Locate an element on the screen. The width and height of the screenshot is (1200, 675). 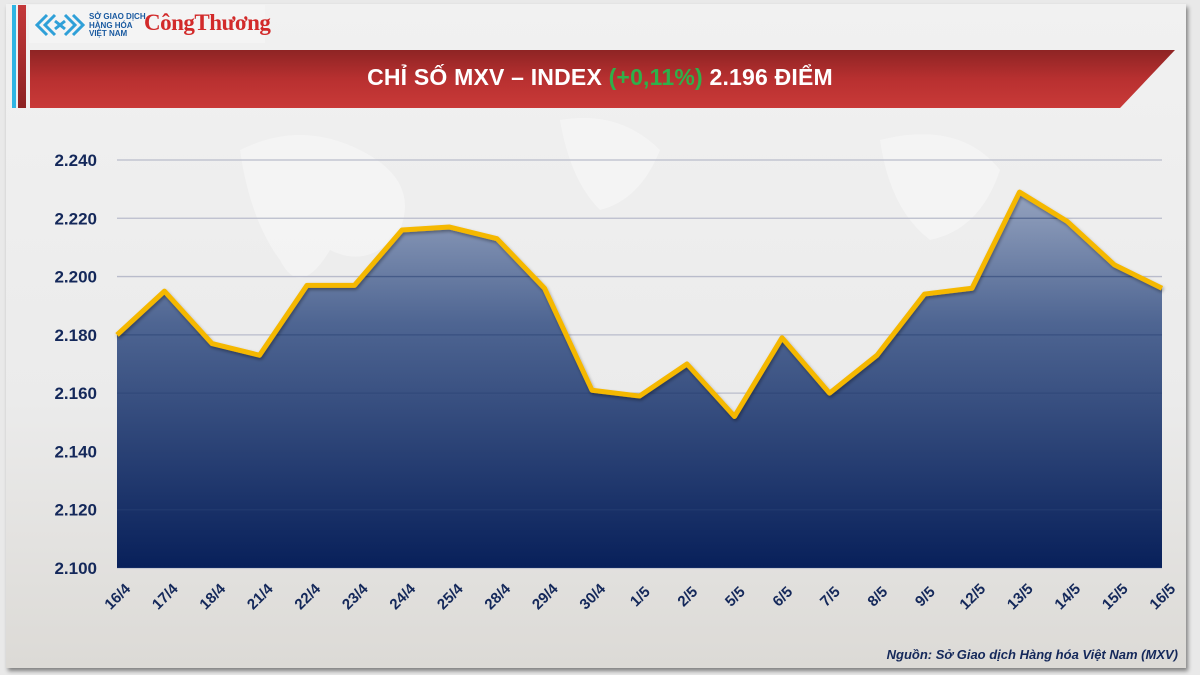
y-tick-label: 2.140 is located at coordinates (75, 451).